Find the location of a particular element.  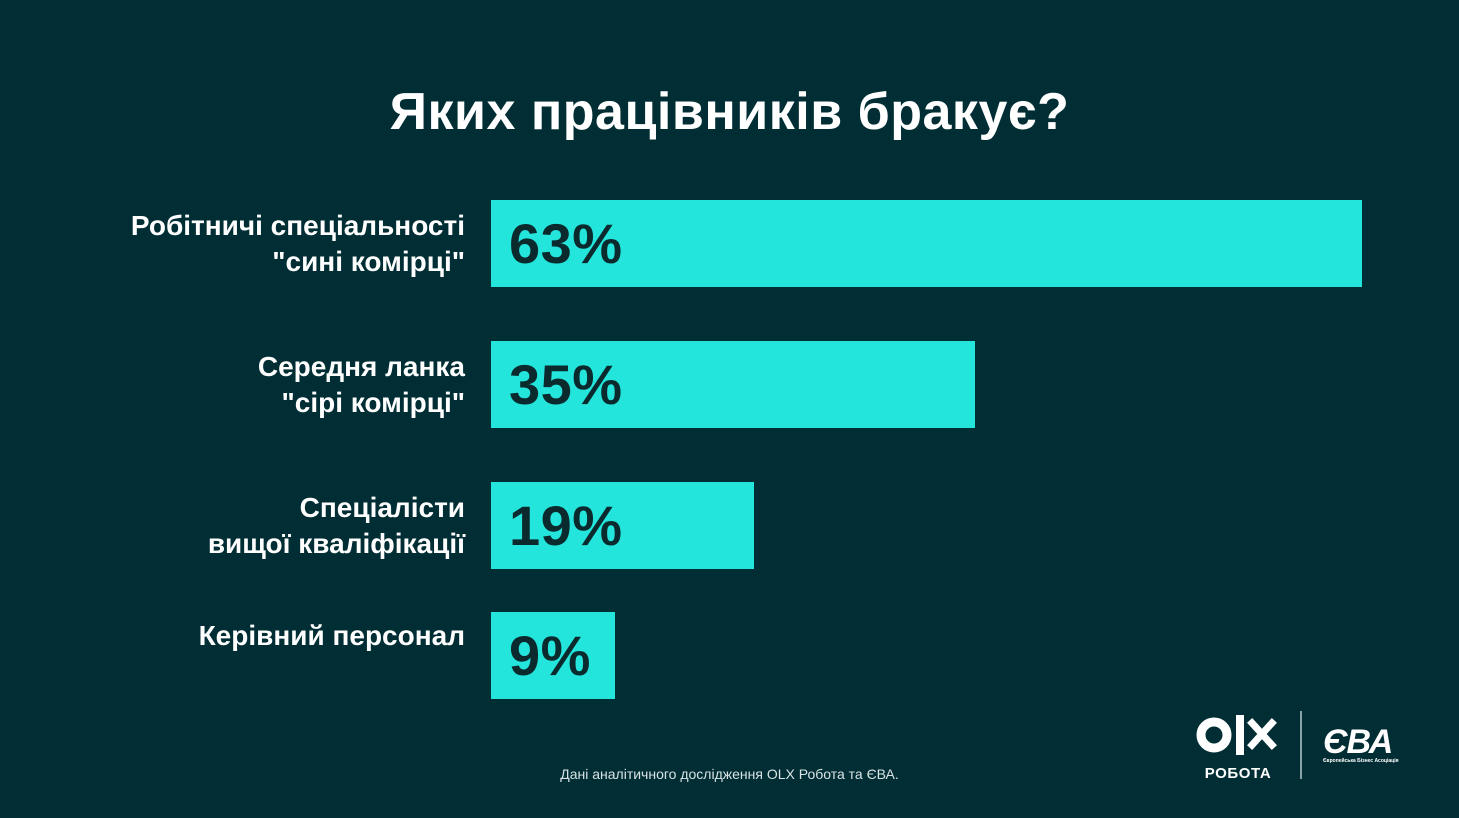

bar: 35% is located at coordinates (733, 384).